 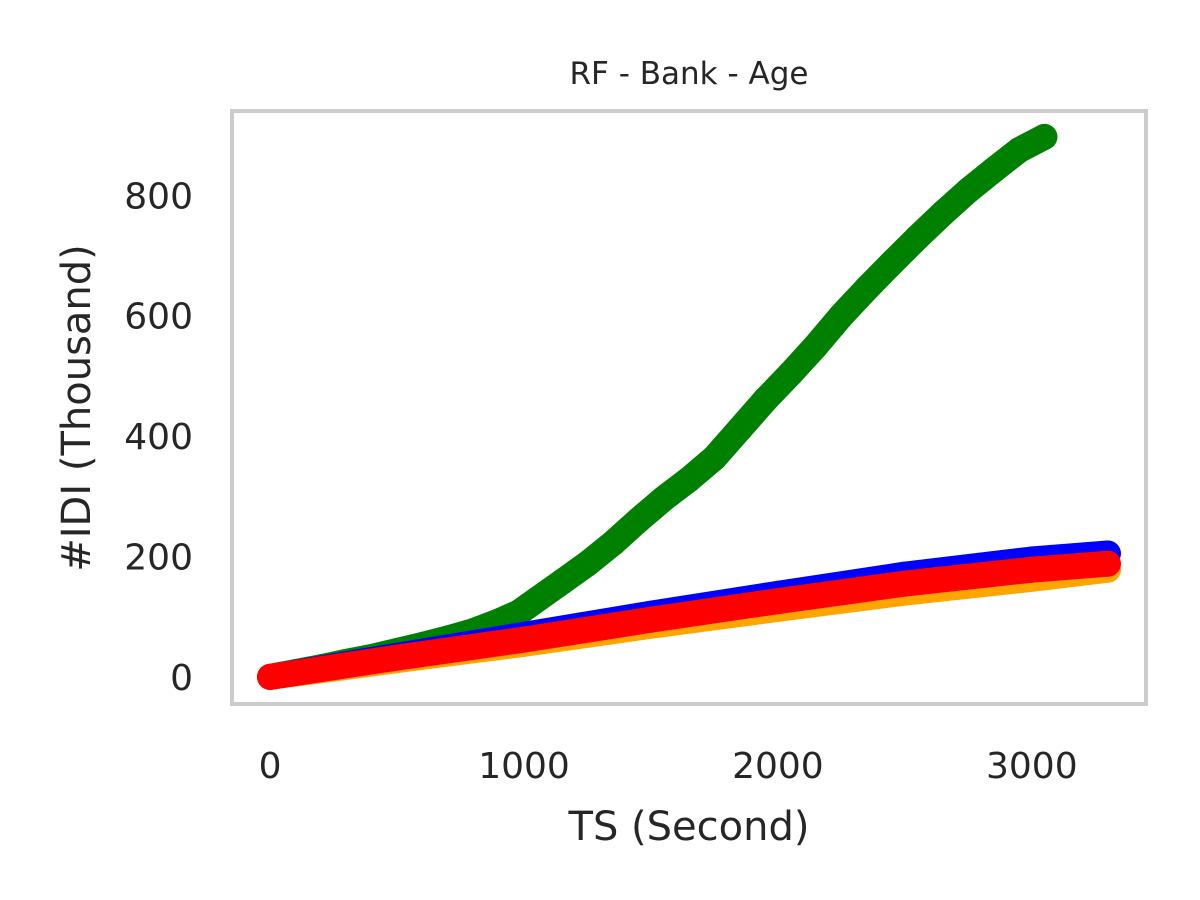 What do you see at coordinates (689, 74) in the screenshot?
I see `chart-title: RF - Bank - Age` at bounding box center [689, 74].